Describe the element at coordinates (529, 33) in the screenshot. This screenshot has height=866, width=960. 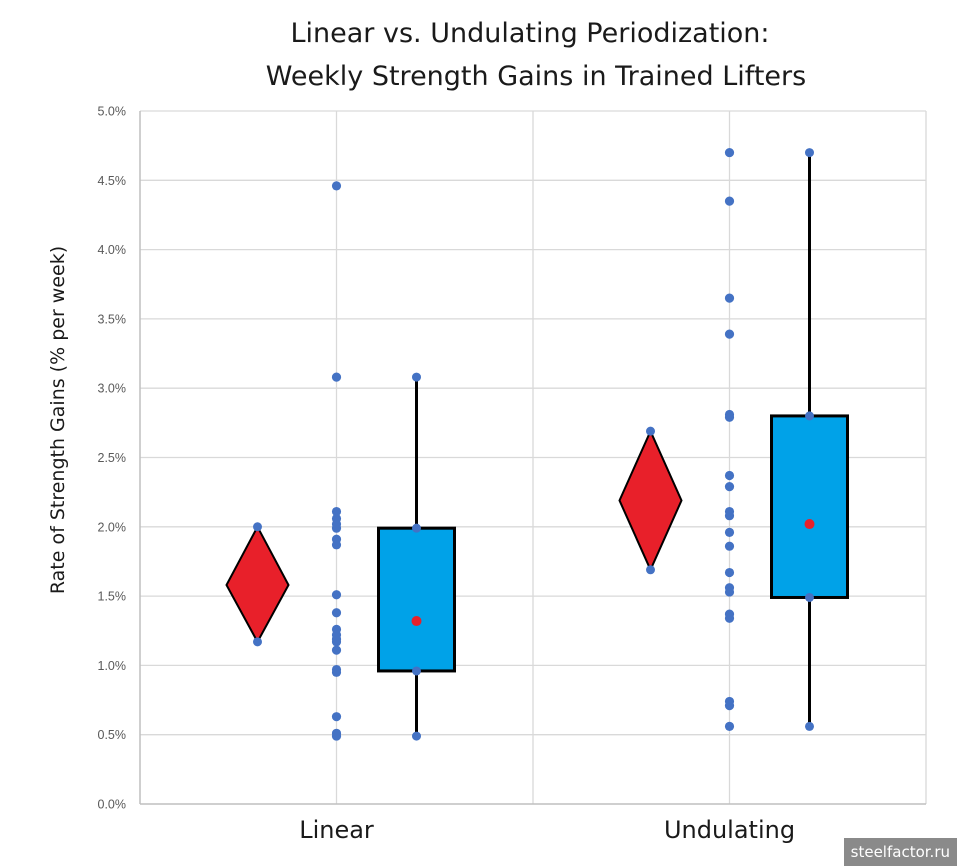
I see `chart-title-line-1: Linear vs. Undulating Periodization:` at that location.